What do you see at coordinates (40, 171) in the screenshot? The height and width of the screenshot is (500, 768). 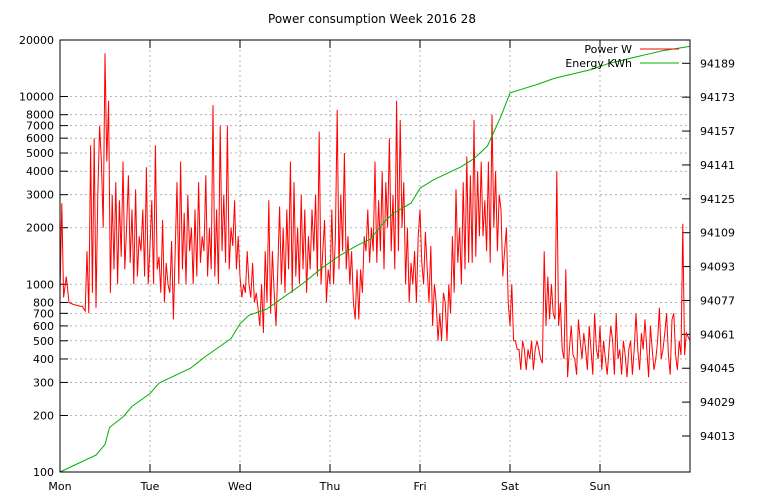 I see `y-left-tick-label: 4000` at bounding box center [40, 171].